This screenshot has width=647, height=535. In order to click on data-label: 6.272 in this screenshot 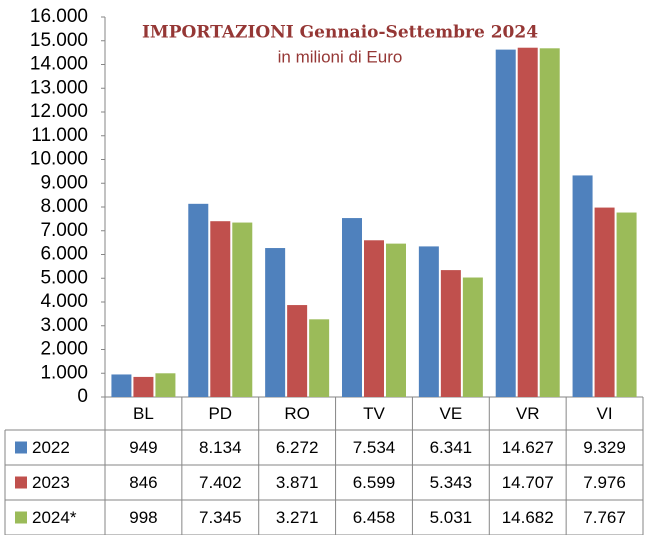, I will do `click(297, 447)`.